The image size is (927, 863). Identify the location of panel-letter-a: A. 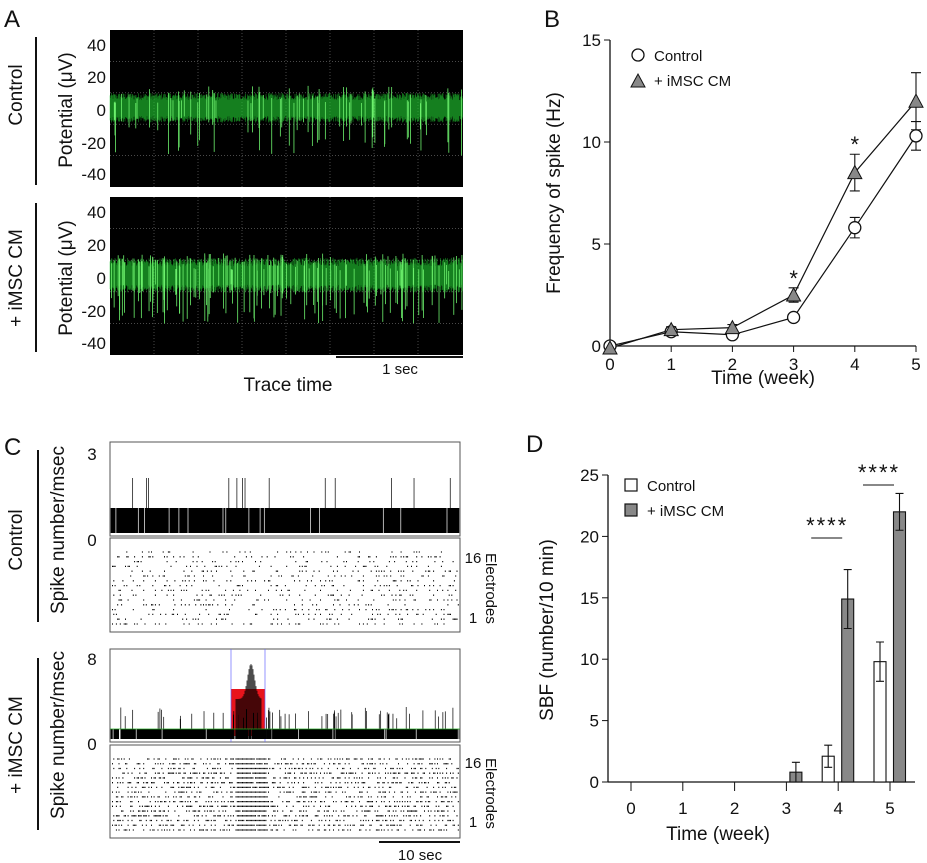
(12, 19).